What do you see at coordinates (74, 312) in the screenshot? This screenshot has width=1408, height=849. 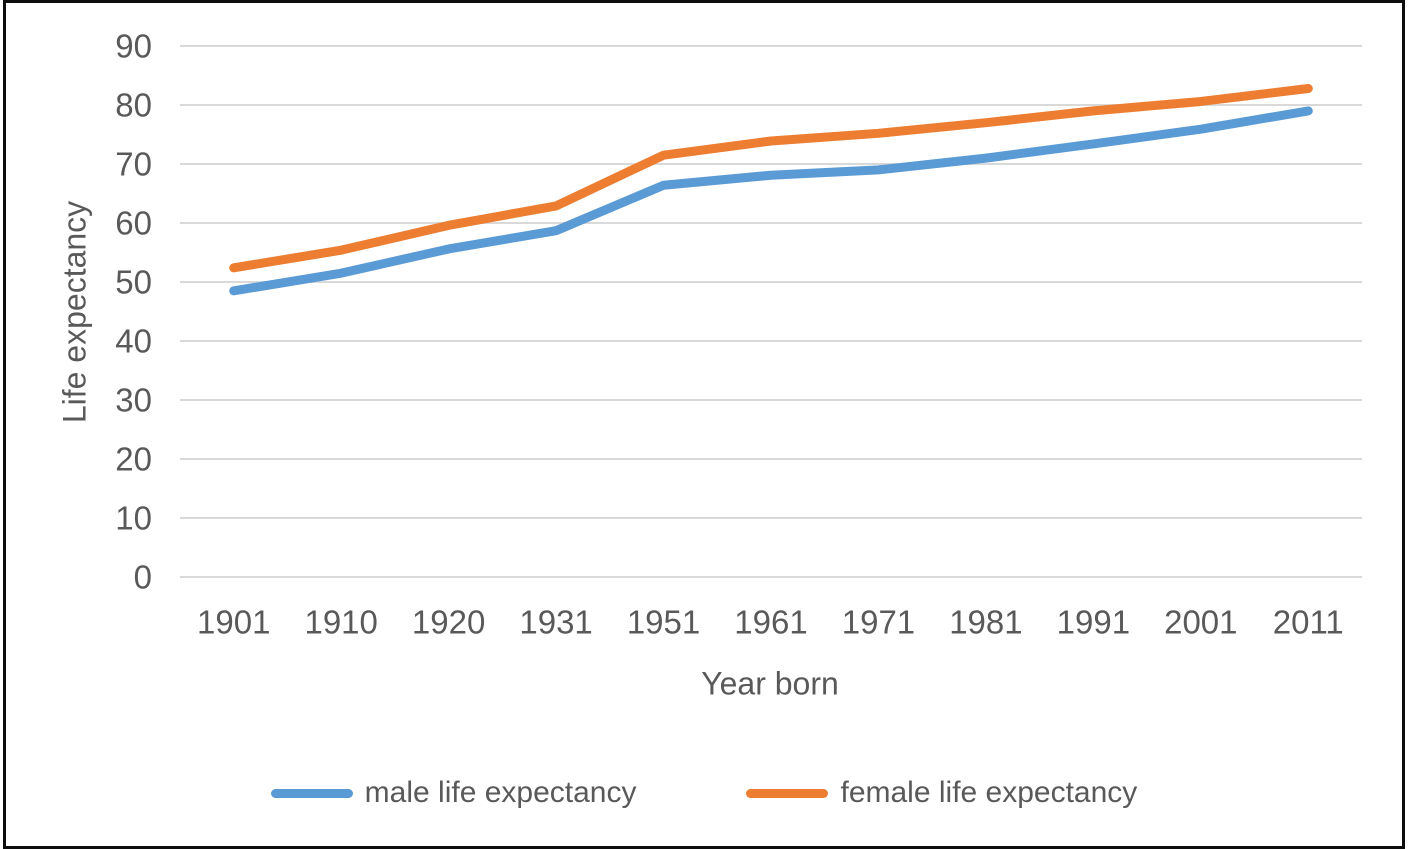 I see `y-axis-title: Life expectancy` at bounding box center [74, 312].